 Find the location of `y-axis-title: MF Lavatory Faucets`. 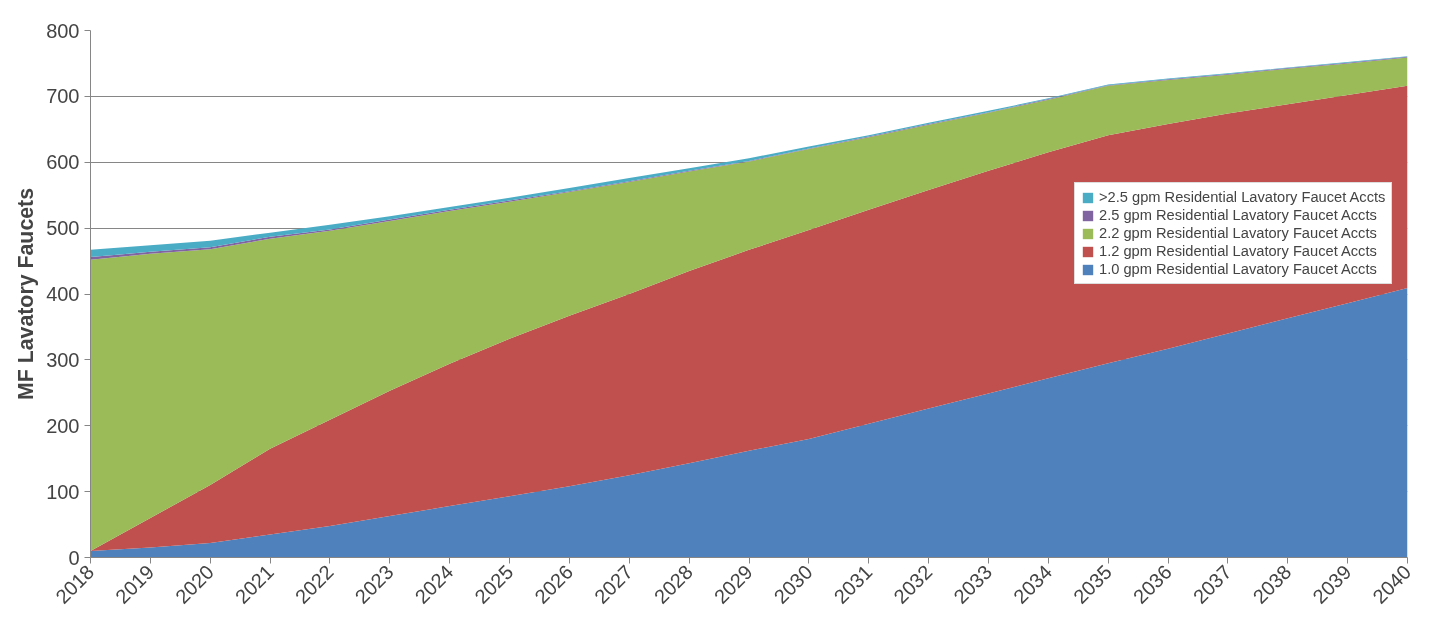

y-axis-title: MF Lavatory Faucets is located at coordinates (26, 294).